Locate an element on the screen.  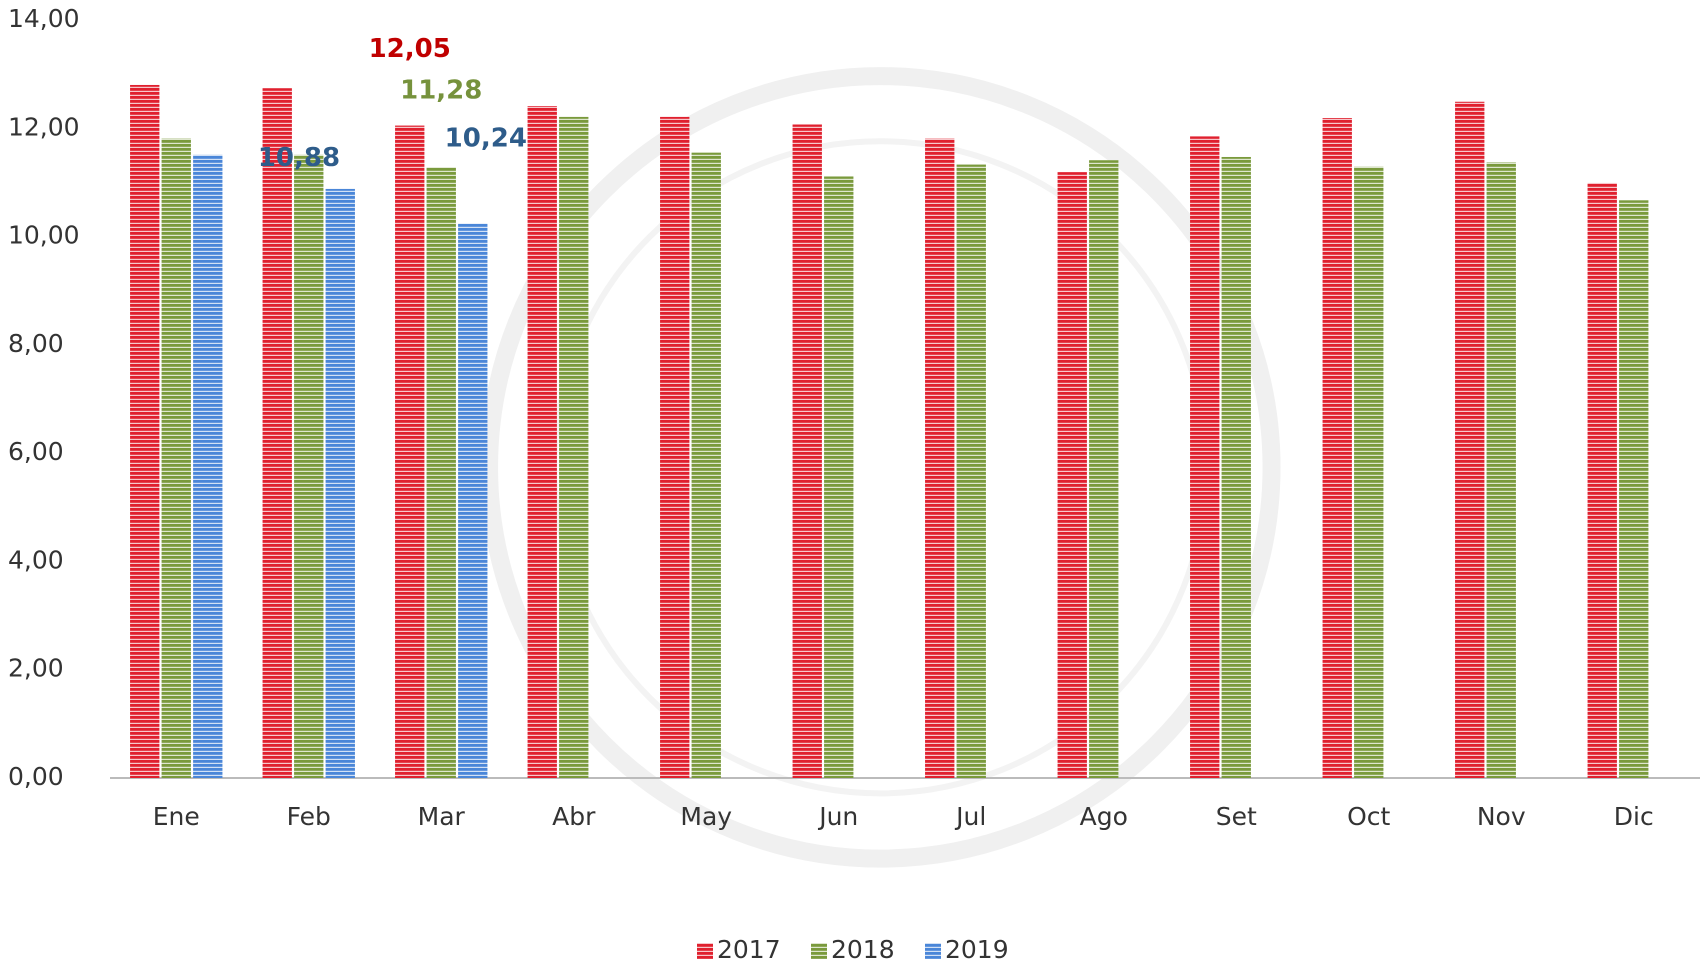
x-tick-label: Abr is located at coordinates (574, 816).